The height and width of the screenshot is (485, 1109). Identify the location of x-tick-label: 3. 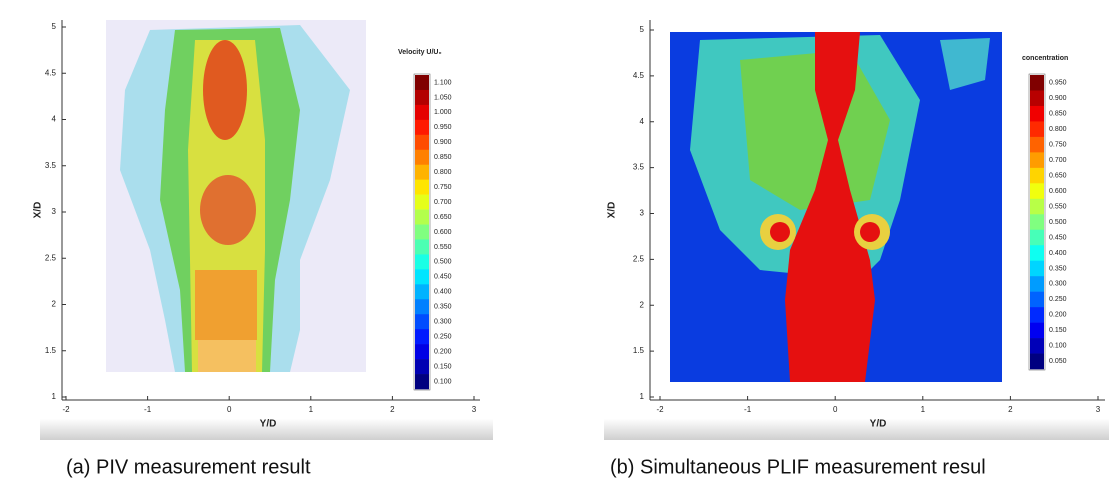
(474, 409).